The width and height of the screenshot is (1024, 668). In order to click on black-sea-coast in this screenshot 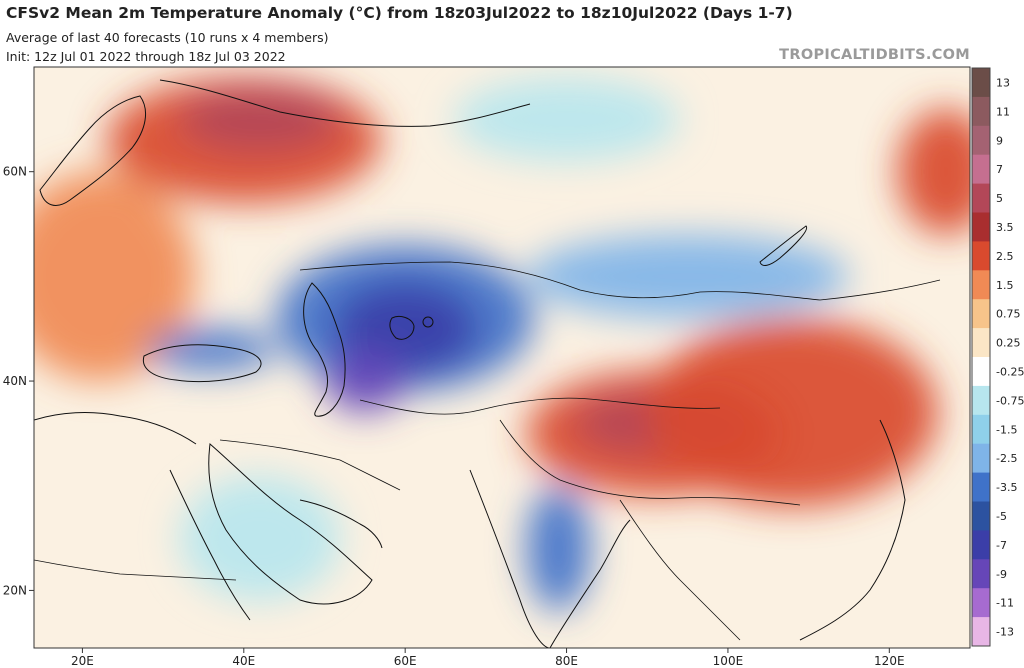, I will do `click(202, 363)`.